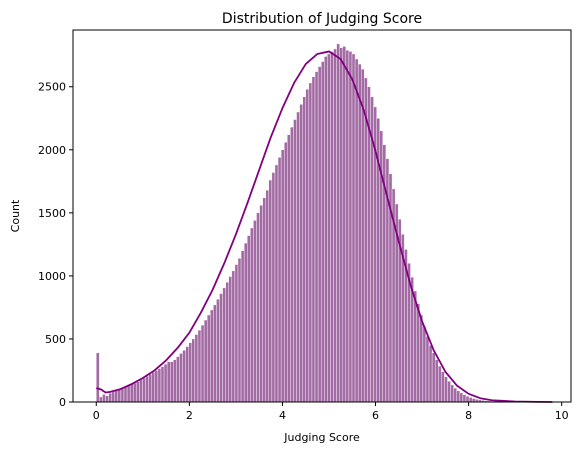 This screenshot has width=580, height=455. Describe the element at coordinates (55, 339) in the screenshot. I see `y-tick-label: 500` at that location.